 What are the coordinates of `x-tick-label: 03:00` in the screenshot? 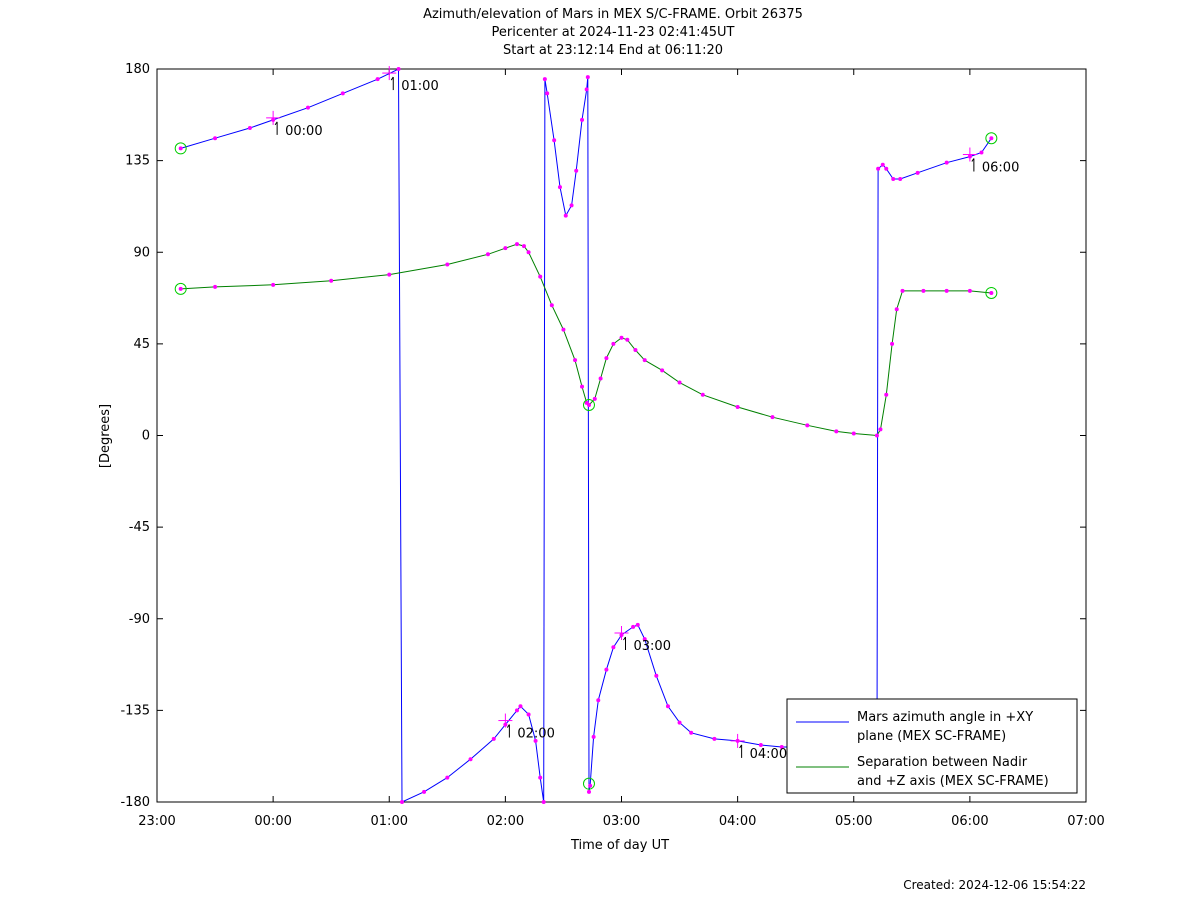 It's located at (621, 821).